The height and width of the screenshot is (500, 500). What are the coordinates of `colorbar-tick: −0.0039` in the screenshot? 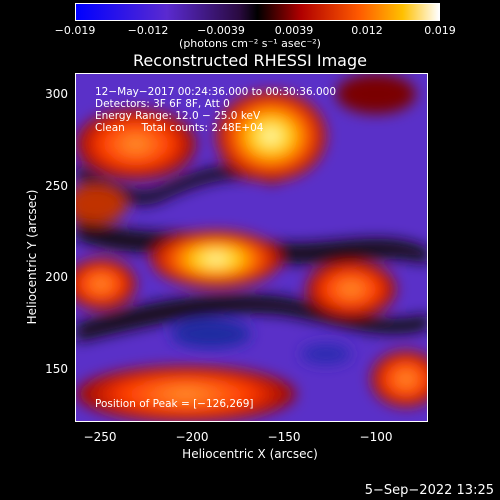 It's located at (221, 30).